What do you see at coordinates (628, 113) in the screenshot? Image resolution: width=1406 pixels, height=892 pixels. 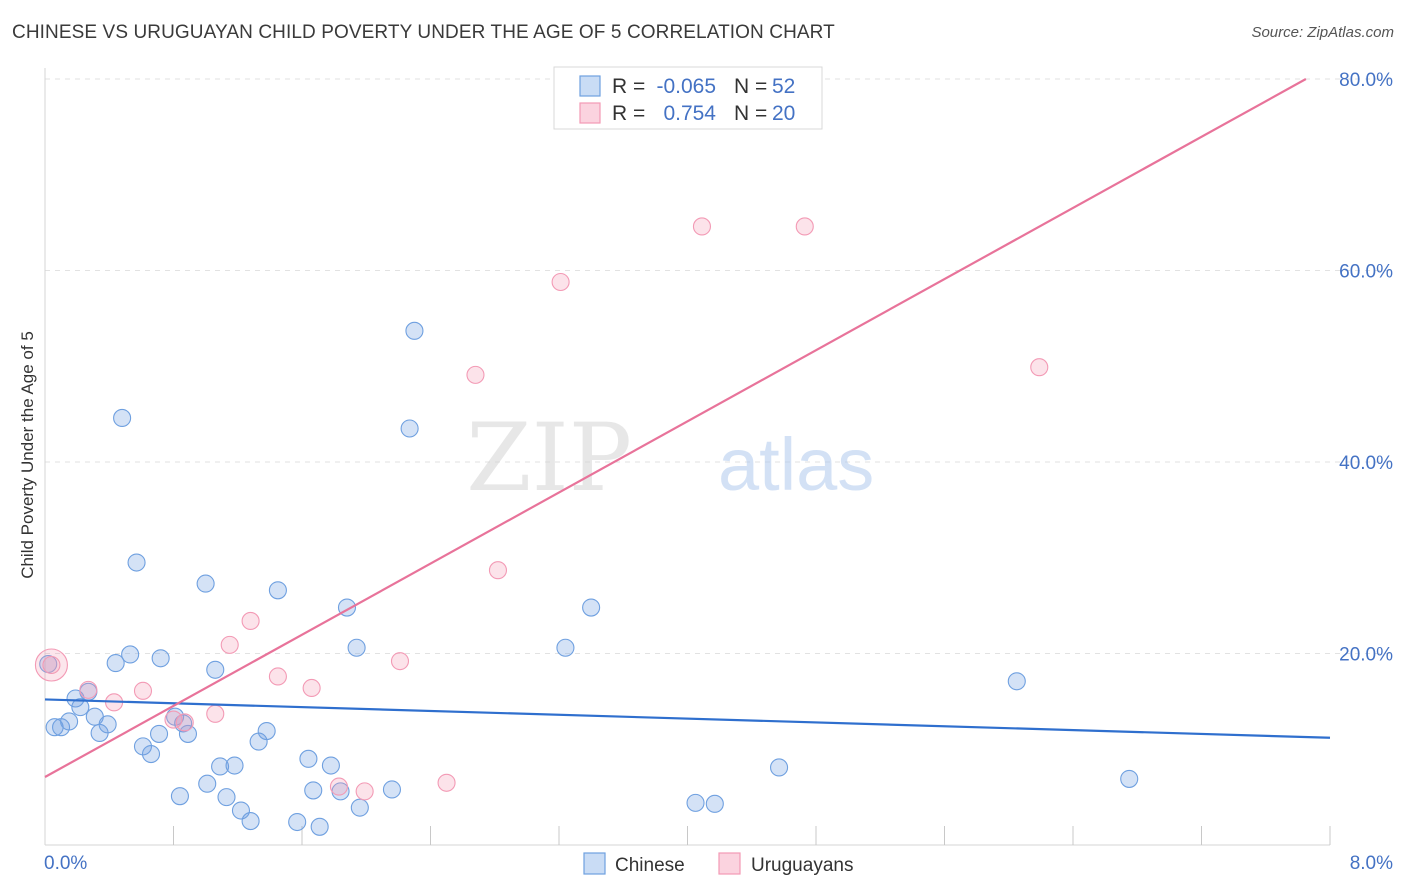 I see `legend-r-label-uruguayans: R =` at bounding box center [628, 113].